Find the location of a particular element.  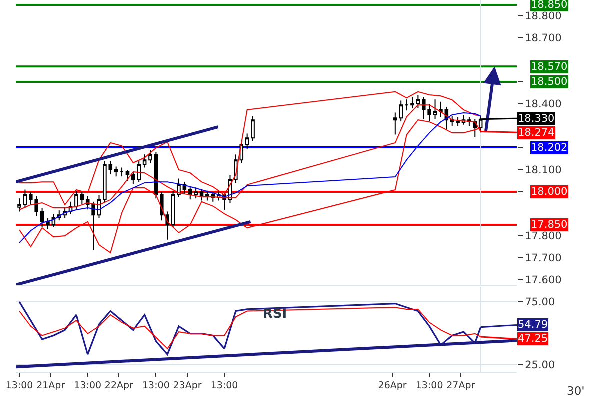

y-tick-label: 17.700 is located at coordinates (543, 258).